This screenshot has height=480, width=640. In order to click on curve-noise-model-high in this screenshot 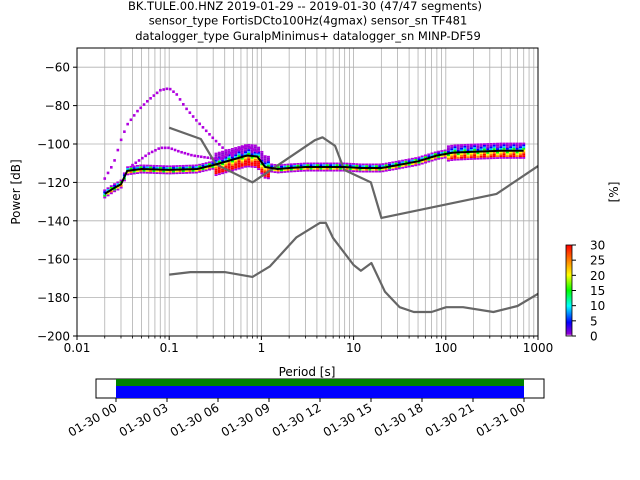, I will do `click(353, 172)`.